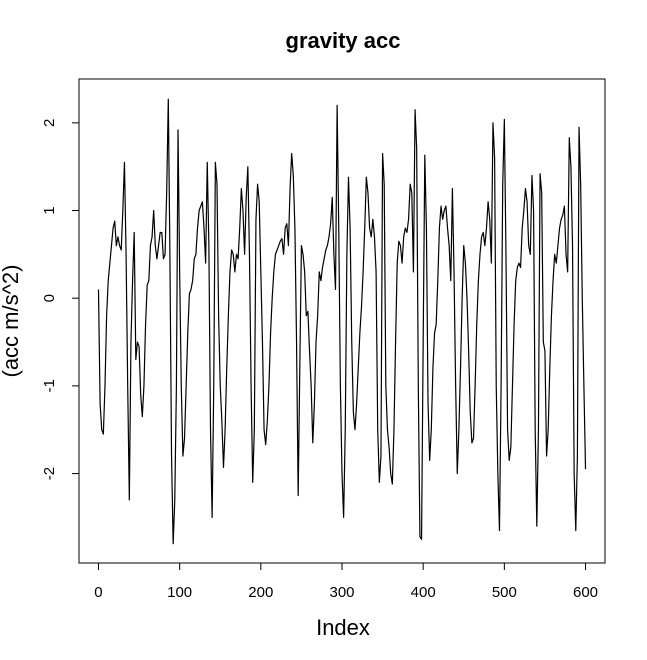 The width and height of the screenshot is (647, 660). What do you see at coordinates (343, 40) in the screenshot?
I see `chart-title: gravity acc` at bounding box center [343, 40].